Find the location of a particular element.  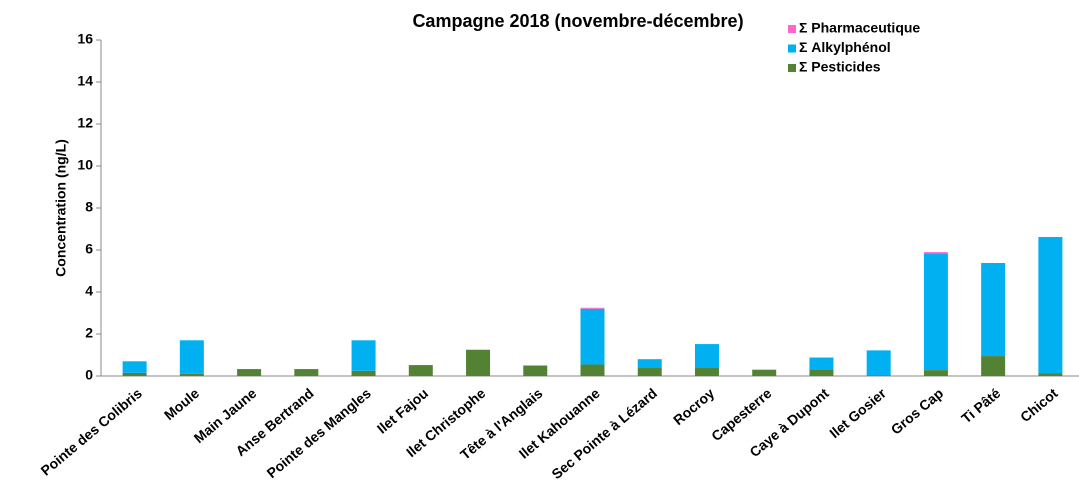

x-tick-label: Ilet Fajou is located at coordinates (402, 411).